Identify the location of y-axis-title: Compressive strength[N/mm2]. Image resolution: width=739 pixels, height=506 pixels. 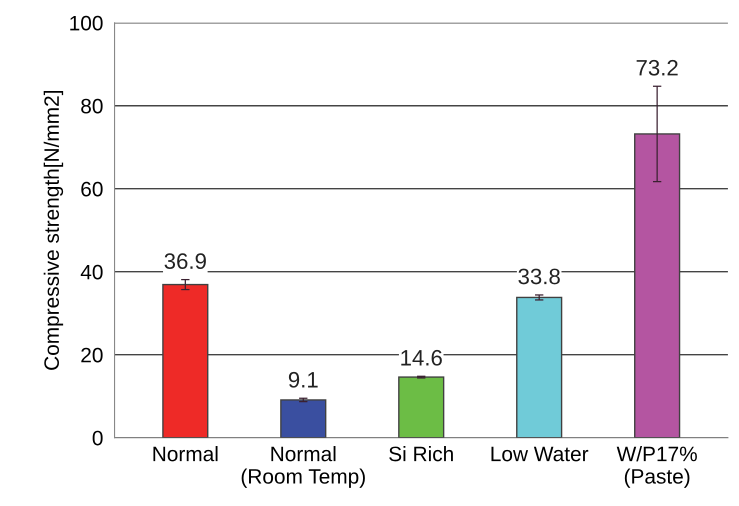
(54, 230).